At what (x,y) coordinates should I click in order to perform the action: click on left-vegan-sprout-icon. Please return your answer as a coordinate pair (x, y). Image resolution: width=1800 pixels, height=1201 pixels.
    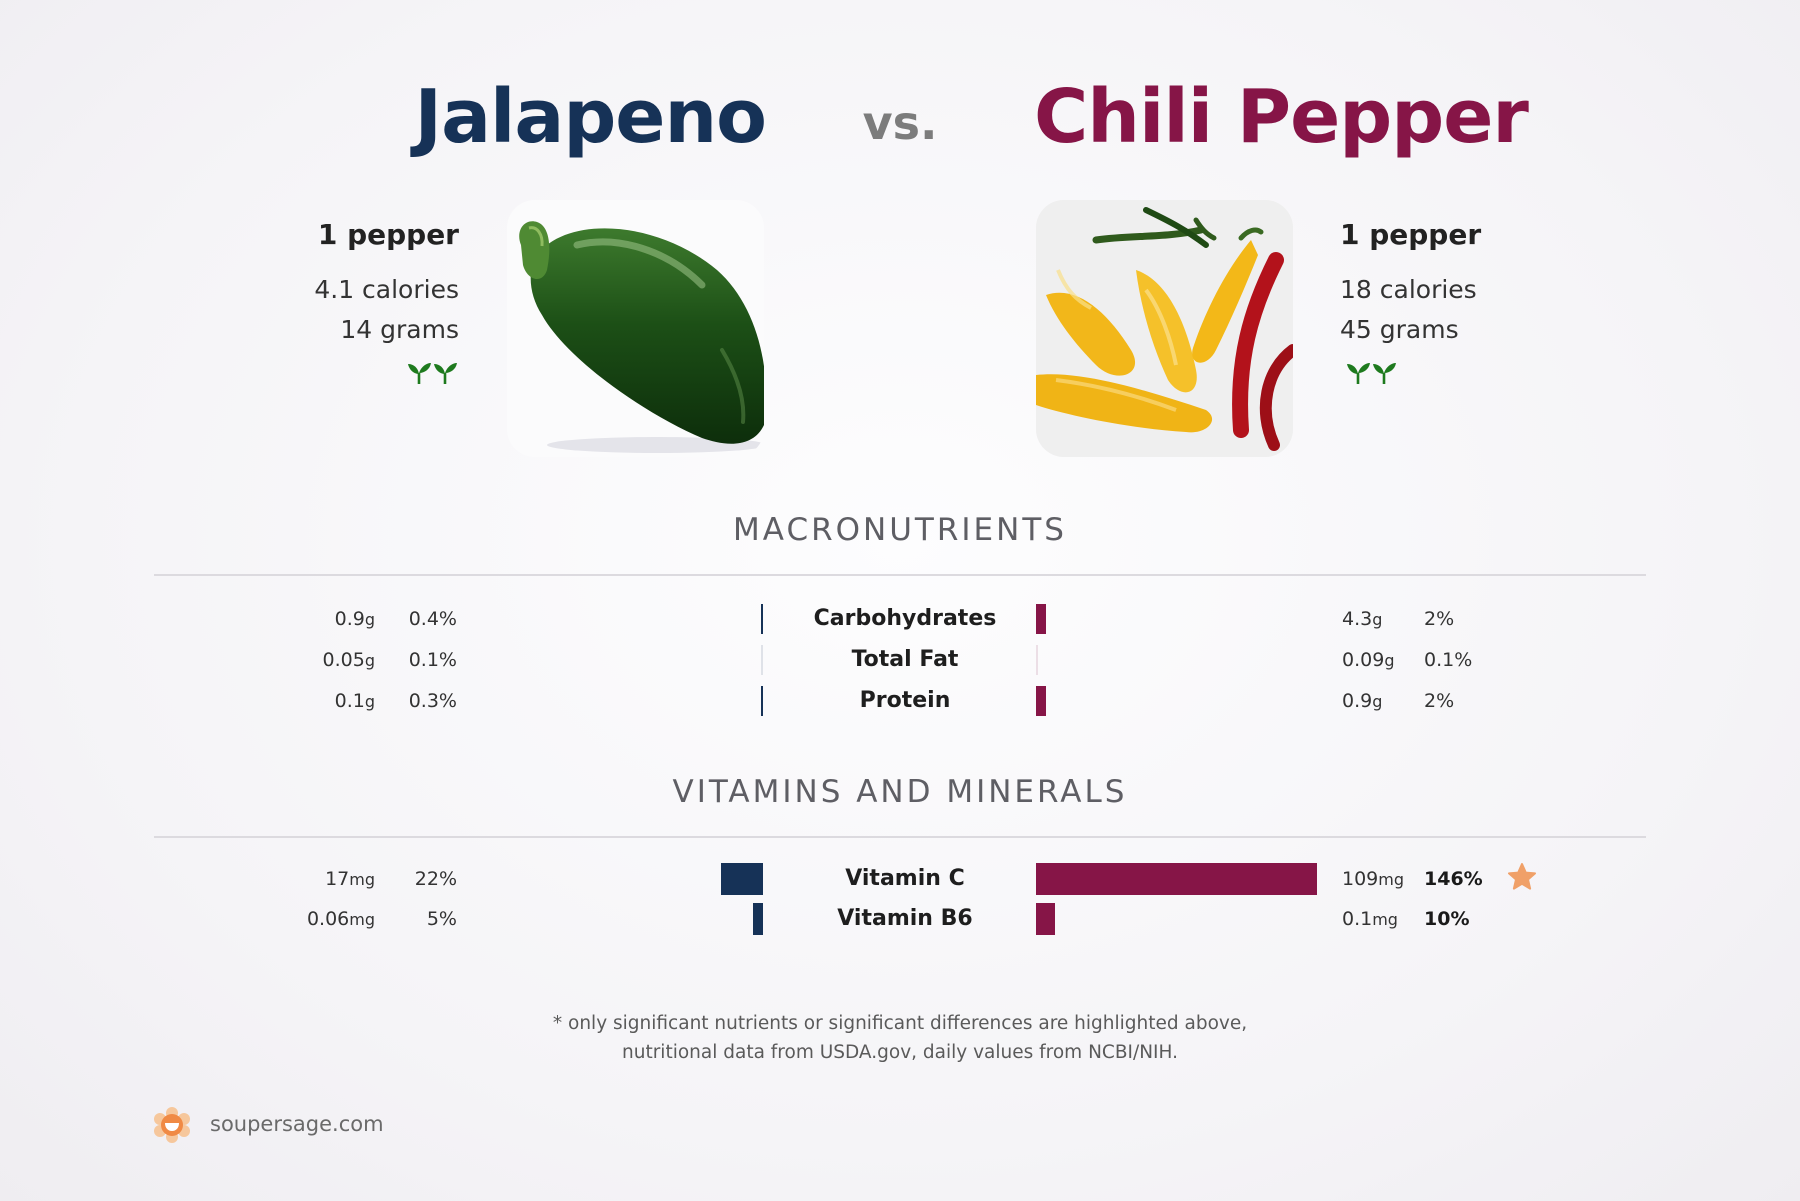
    Looking at the image, I should click on (432, 373).